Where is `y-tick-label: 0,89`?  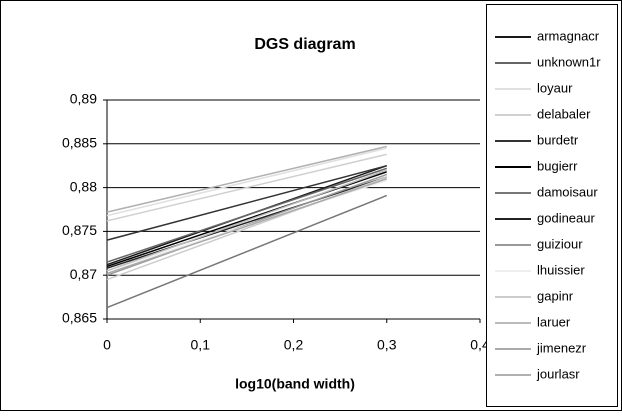
y-tick-label: 0,89 is located at coordinates (83, 99).